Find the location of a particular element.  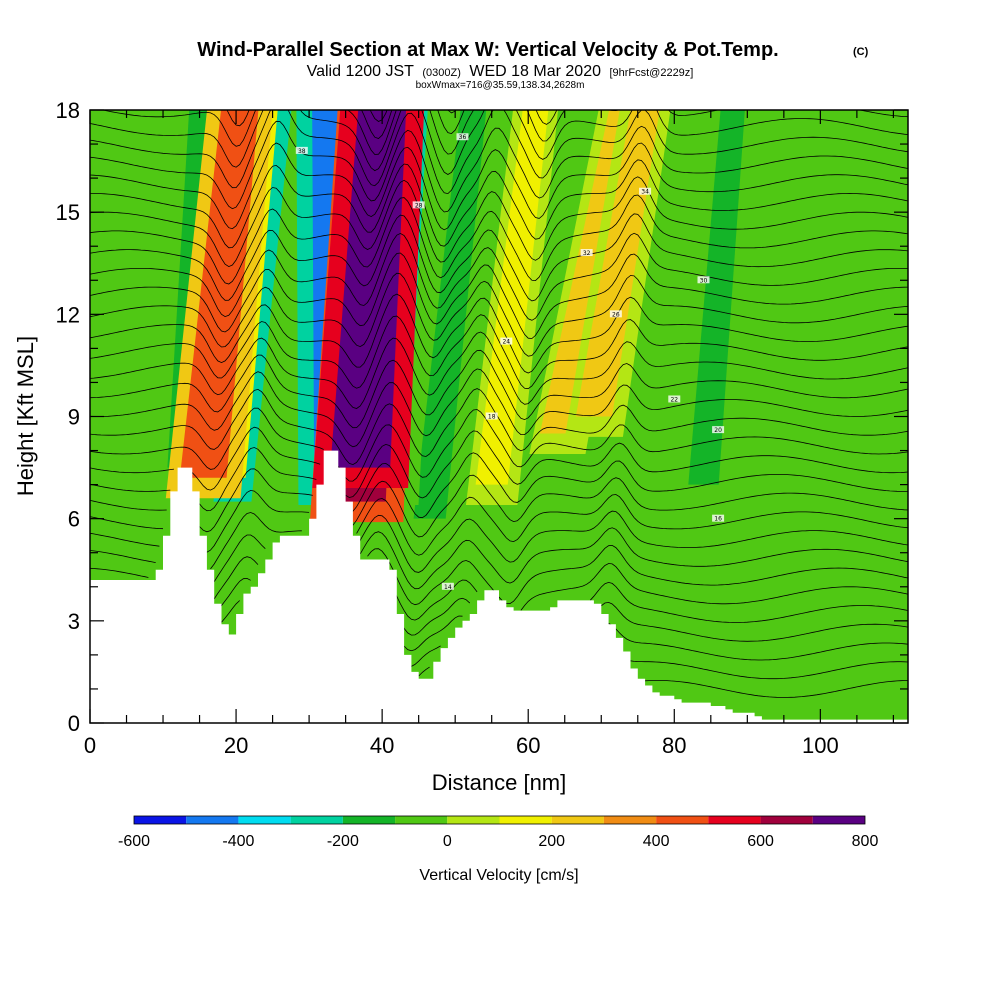

subtitle-valid-time: Valid 1200 JST is located at coordinates (361, 71).